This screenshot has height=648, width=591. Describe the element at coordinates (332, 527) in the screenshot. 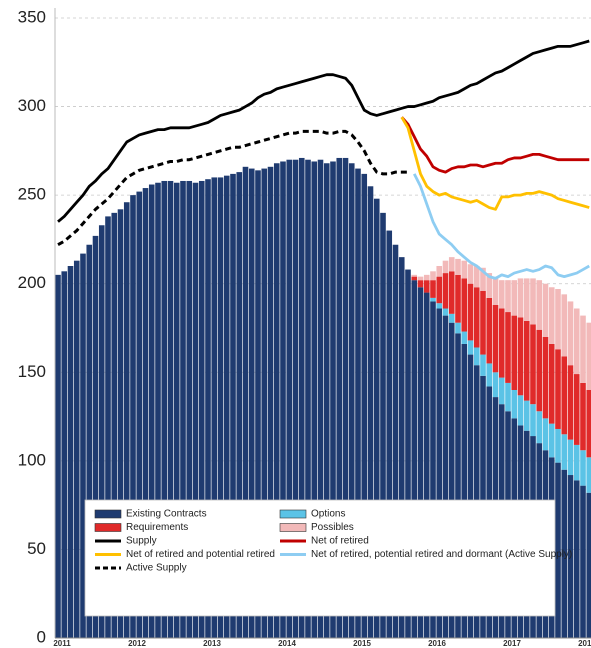

I see `legend-label: Possibles` at that location.